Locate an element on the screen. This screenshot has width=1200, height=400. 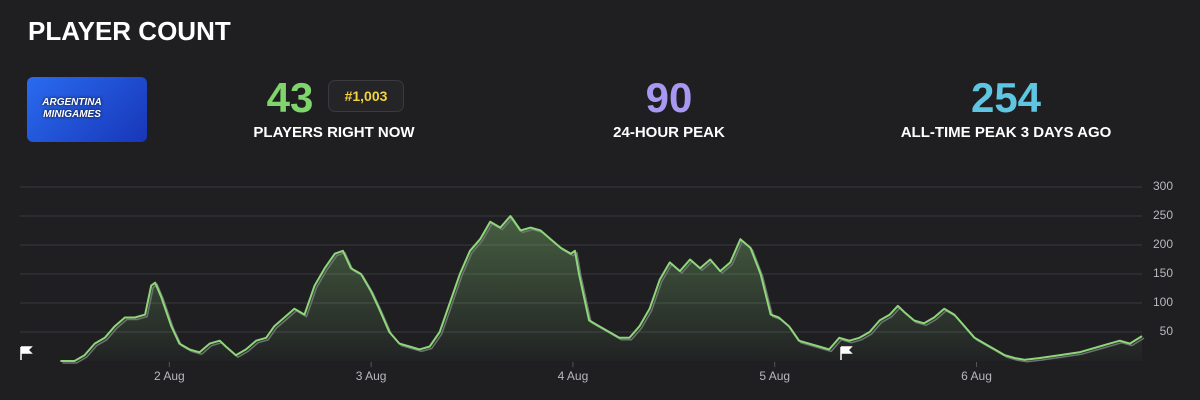
thumbnail-text: MINIGAMES is located at coordinates (72, 114).